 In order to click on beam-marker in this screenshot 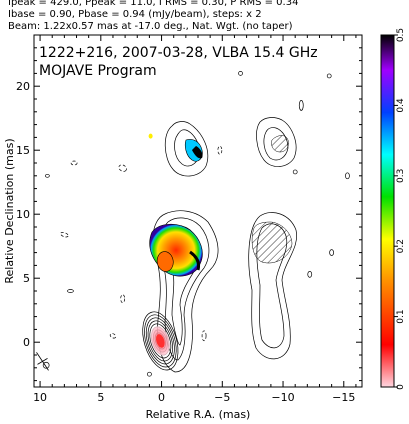, I will do `click(42, 361)`.